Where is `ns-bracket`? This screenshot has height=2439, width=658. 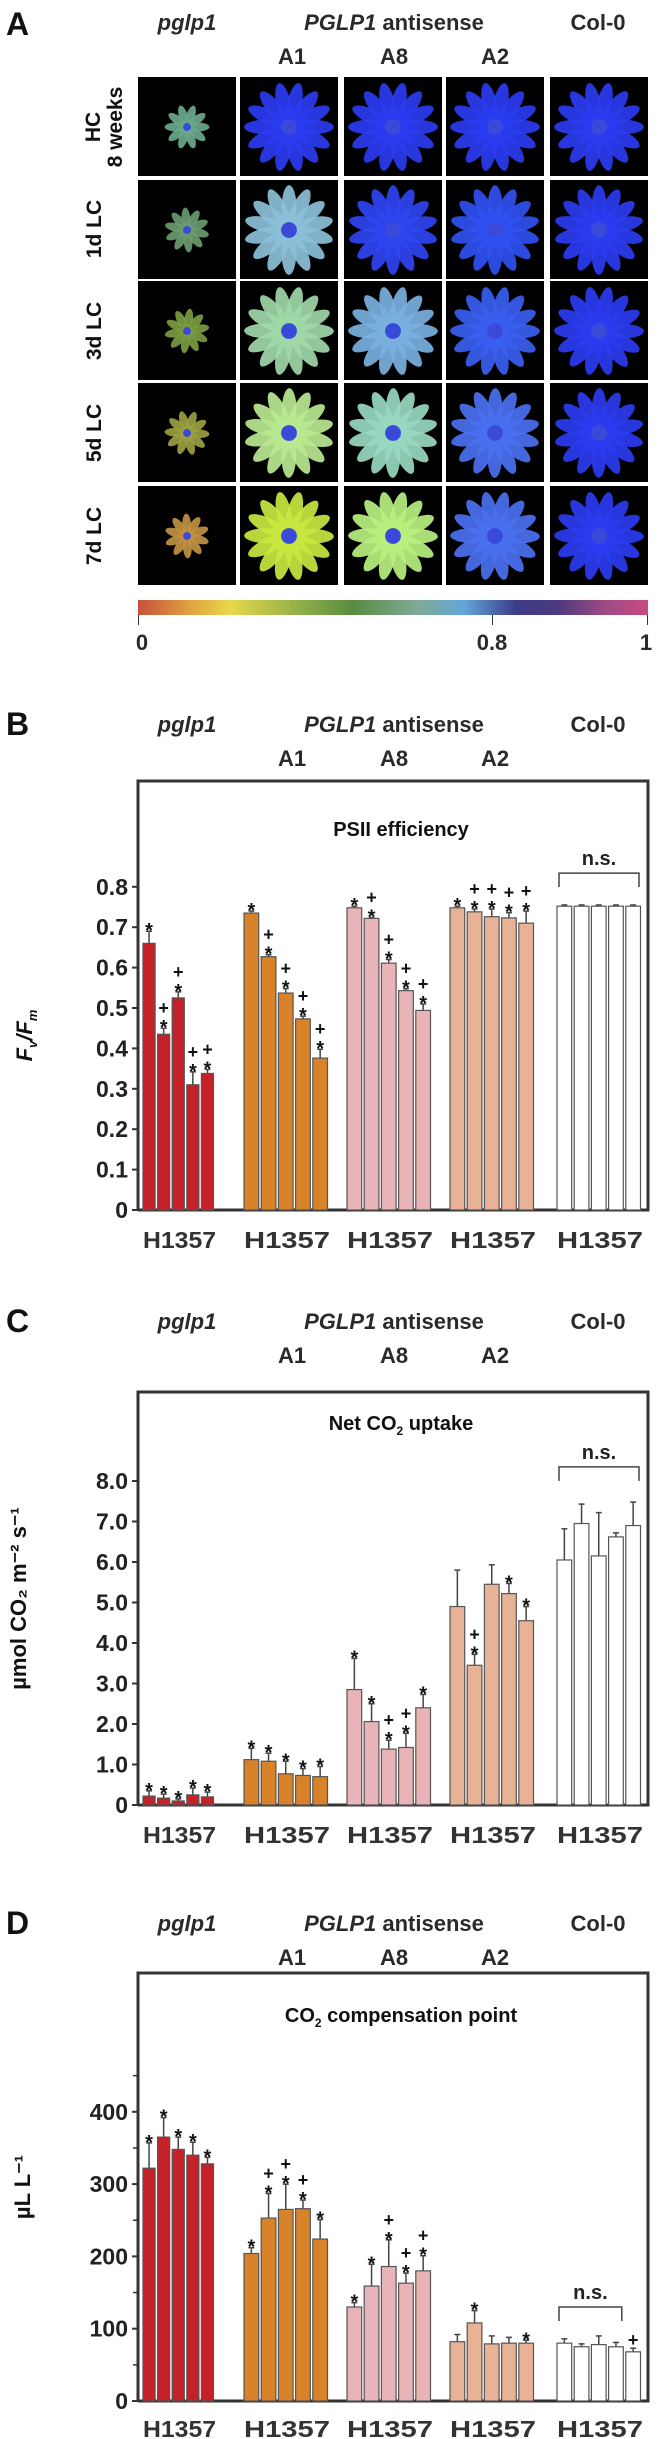 ns-bracket is located at coordinates (599, 880).